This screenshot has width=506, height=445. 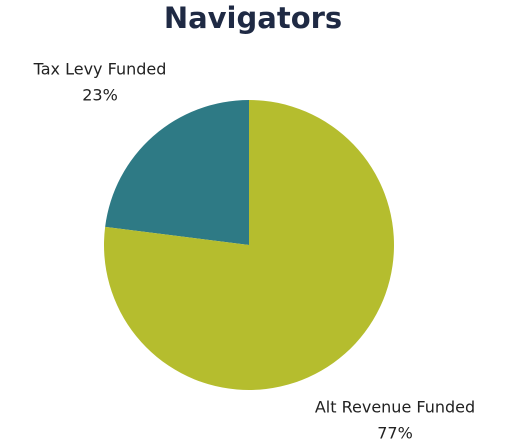 I want to click on chart-title: Navigators, so click(x=253, y=18).